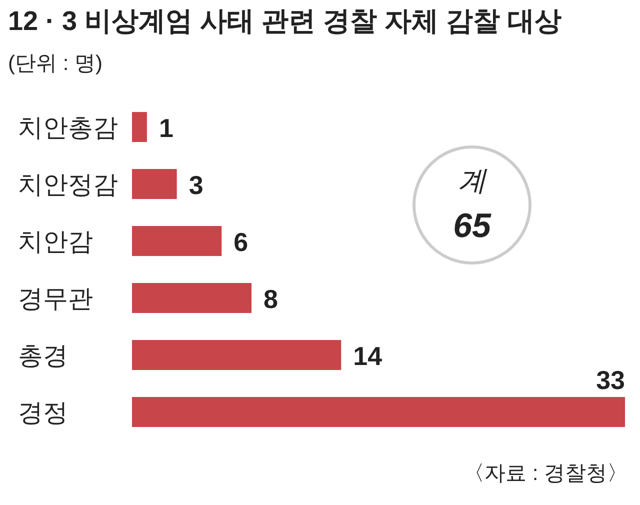 This screenshot has width=640, height=505. I want to click on y-tick-label: 총경, so click(43, 356).